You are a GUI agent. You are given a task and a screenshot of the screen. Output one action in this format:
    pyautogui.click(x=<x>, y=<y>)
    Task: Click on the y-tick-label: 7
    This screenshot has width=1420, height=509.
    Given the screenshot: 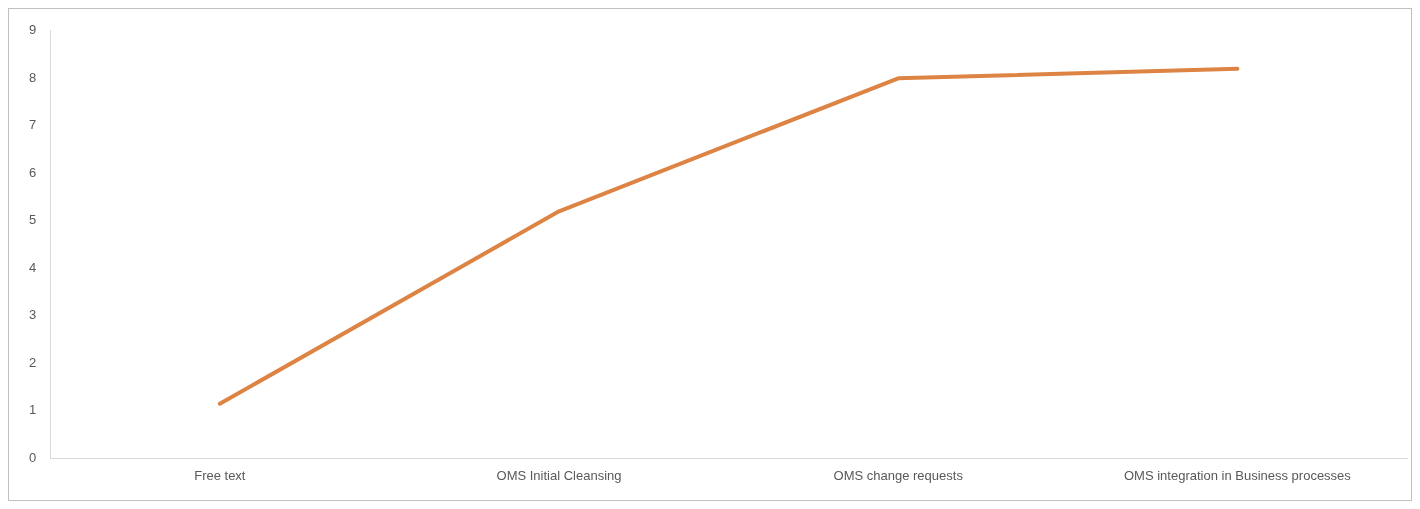 What is the action you would take?
    pyautogui.click(x=33, y=125)
    